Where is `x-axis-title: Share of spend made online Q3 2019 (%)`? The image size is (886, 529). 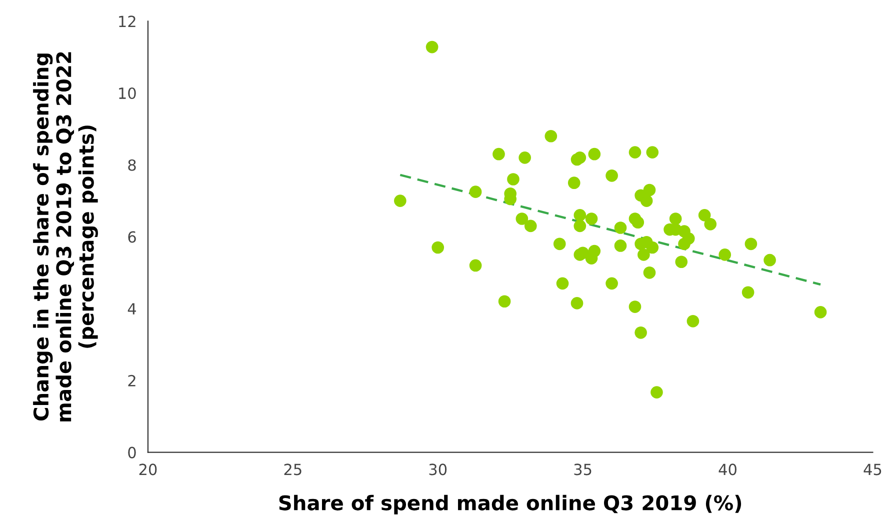
x-axis-title: Share of spend made online Q3 2019 (%) is located at coordinates (510, 504).